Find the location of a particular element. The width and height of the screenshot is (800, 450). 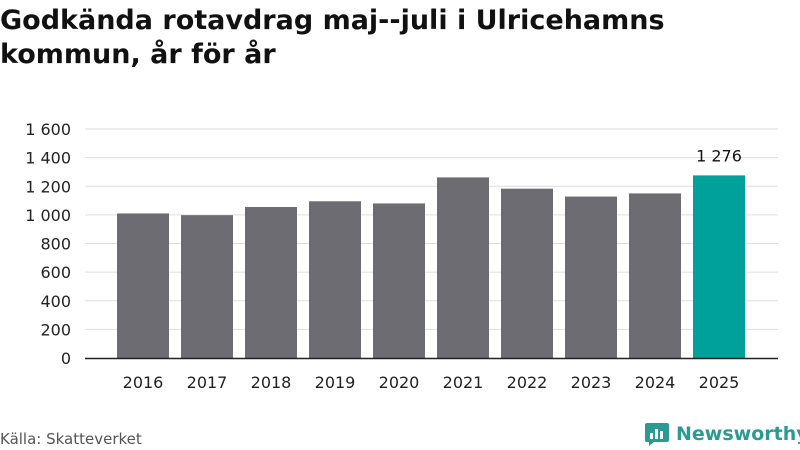

y-tick-label: 1 000 is located at coordinates (48, 215).